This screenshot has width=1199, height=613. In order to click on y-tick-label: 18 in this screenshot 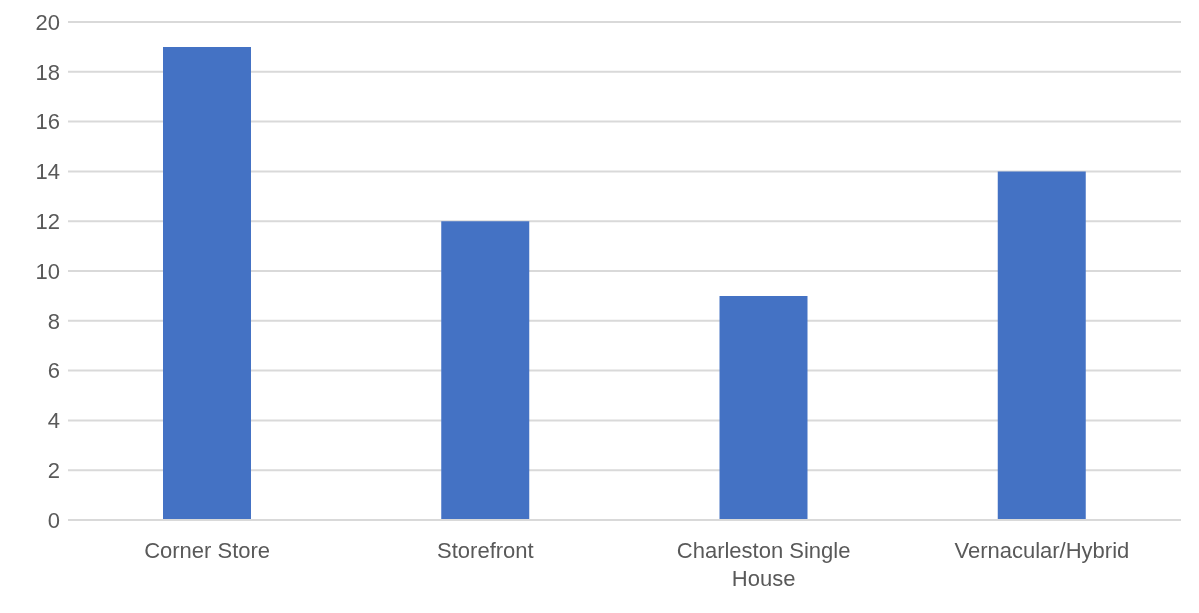, I will do `click(47, 72)`.